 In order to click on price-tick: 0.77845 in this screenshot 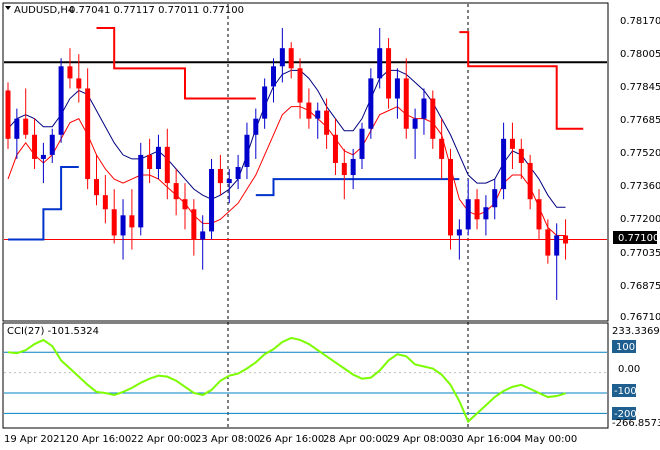, I will do `click(640, 87)`.